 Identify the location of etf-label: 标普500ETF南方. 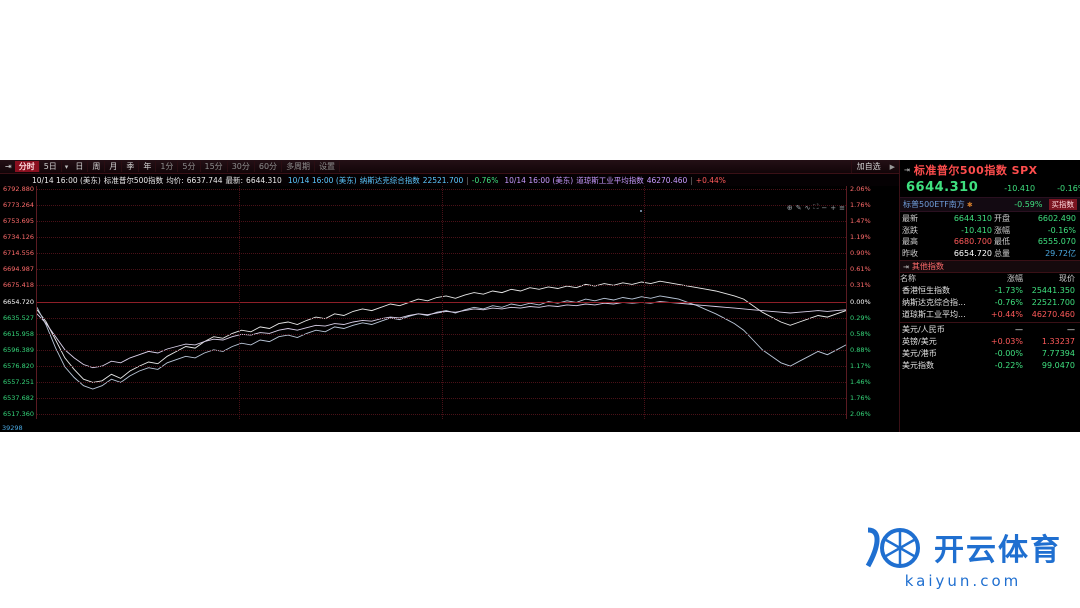
(934, 204).